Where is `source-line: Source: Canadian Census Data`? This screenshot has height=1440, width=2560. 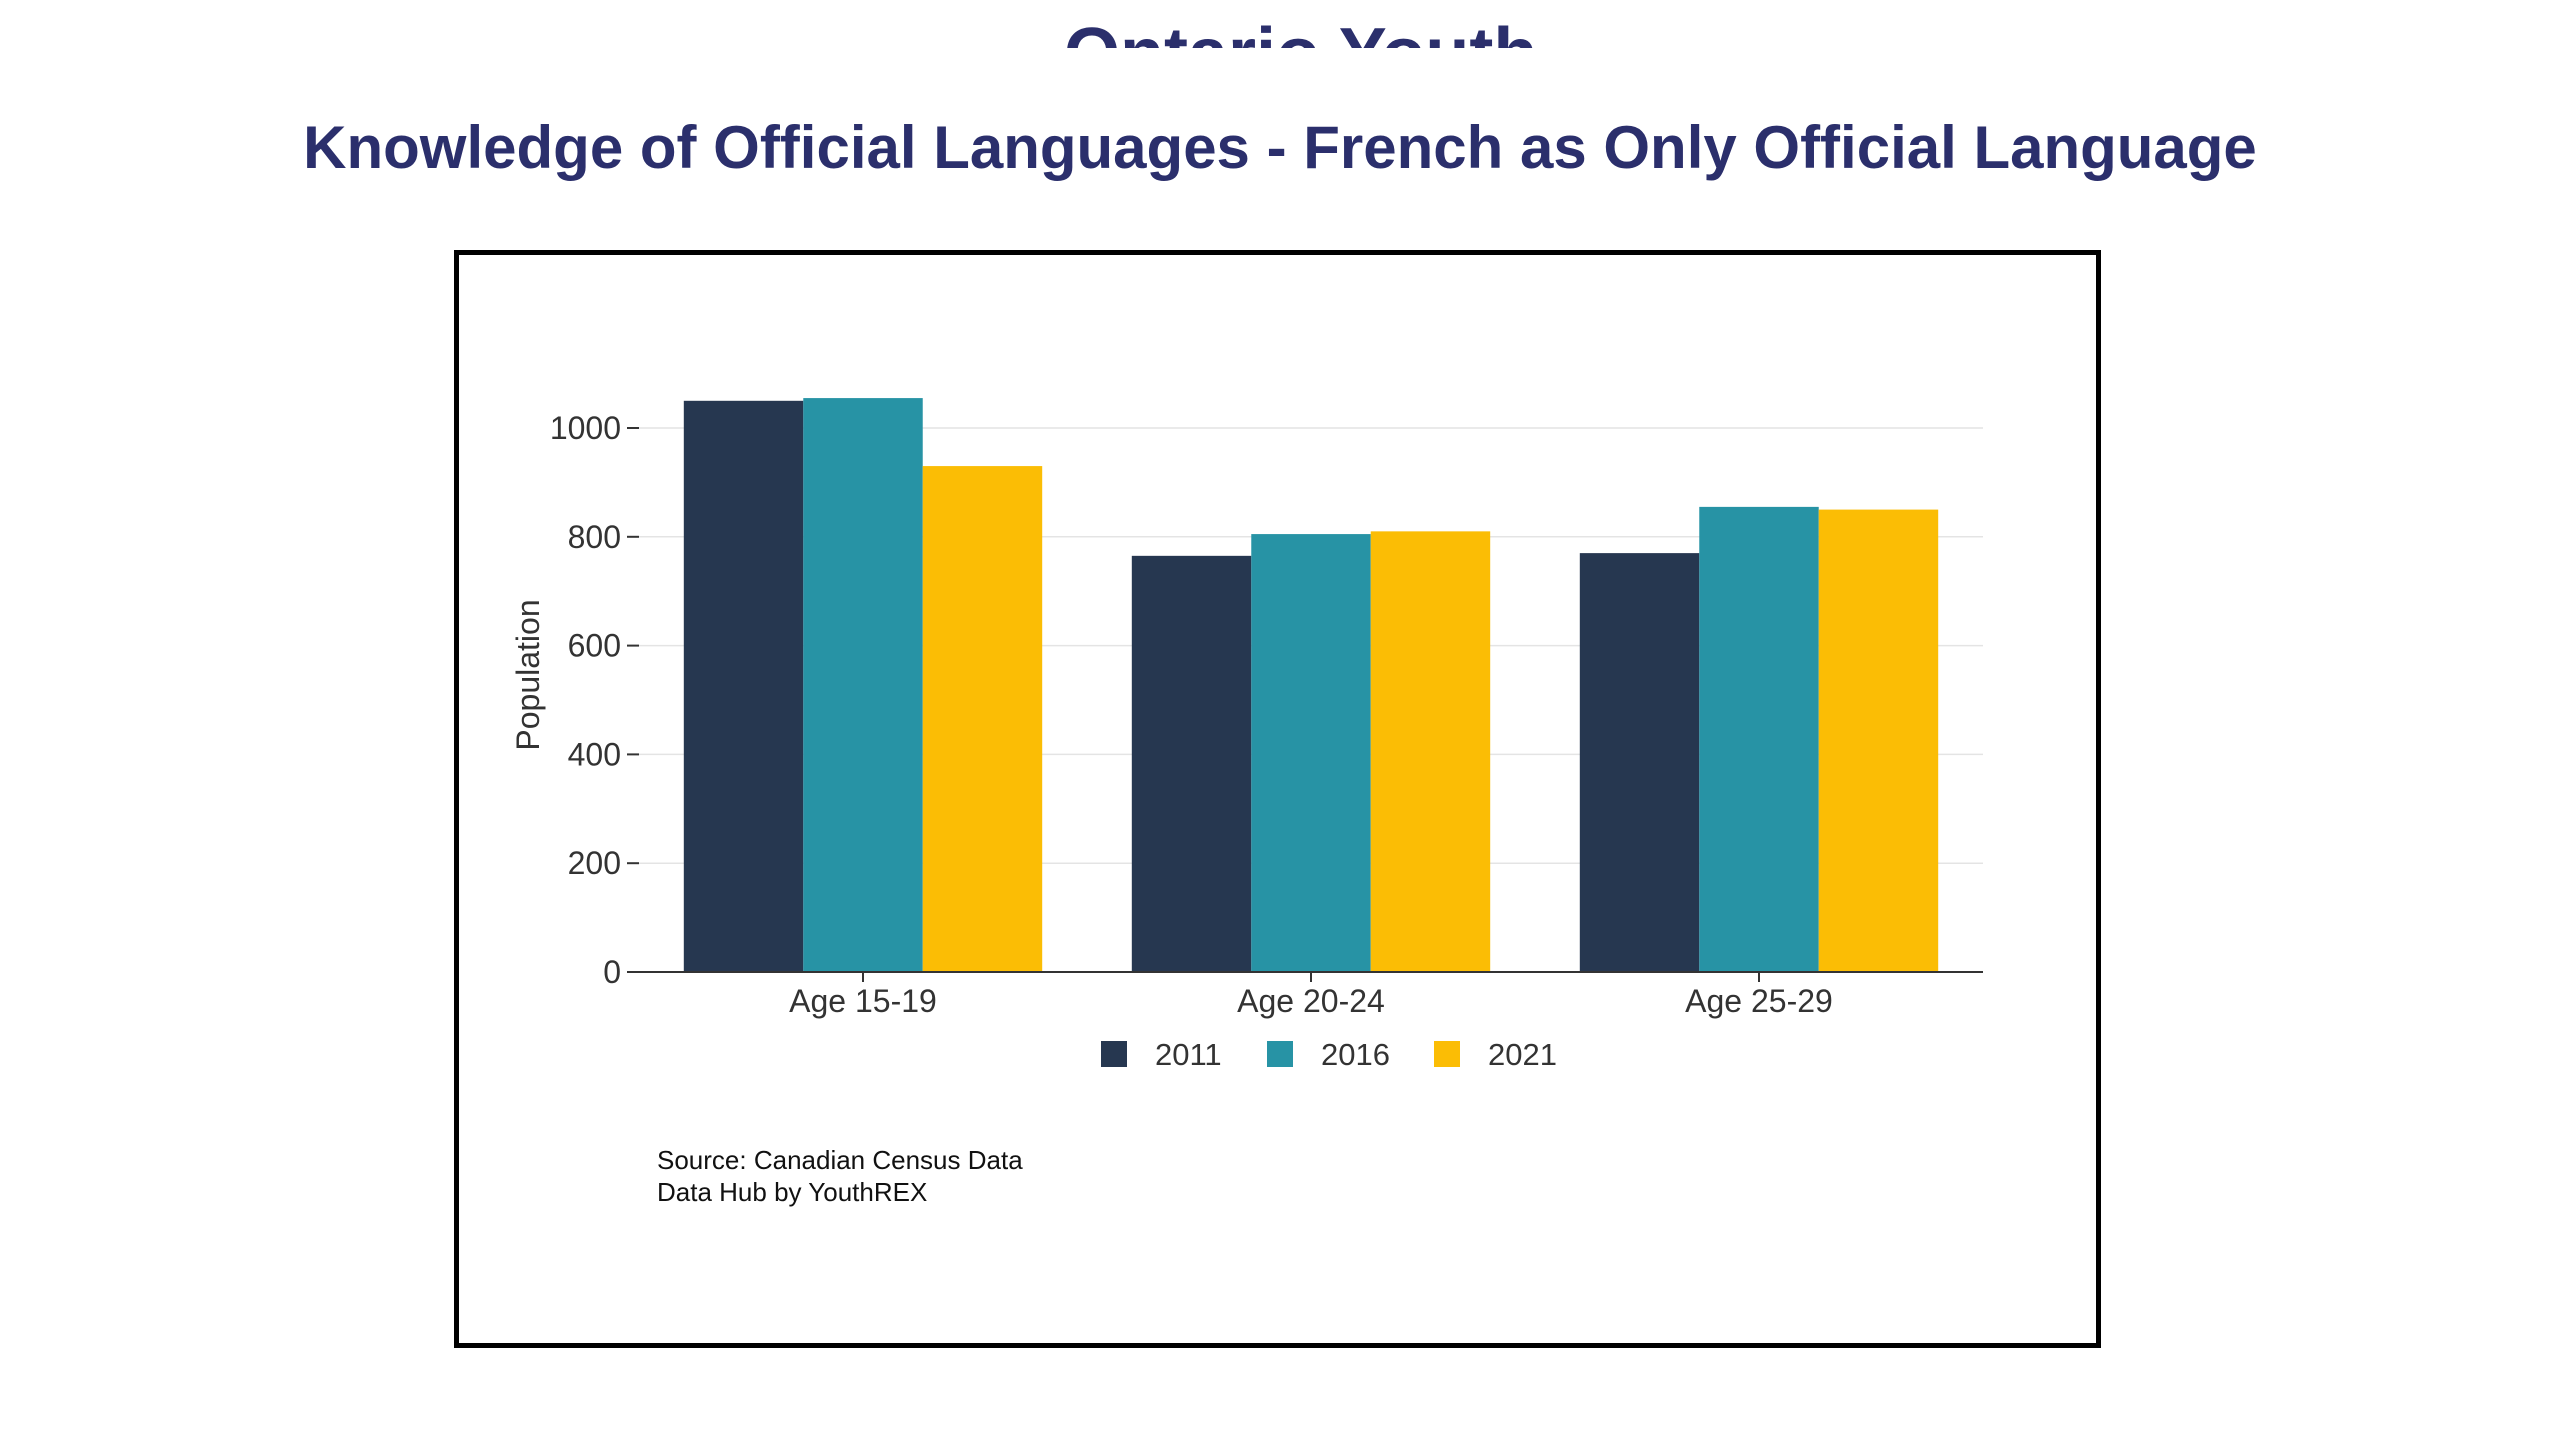
source-line: Source: Canadian Census Data is located at coordinates (840, 1160).